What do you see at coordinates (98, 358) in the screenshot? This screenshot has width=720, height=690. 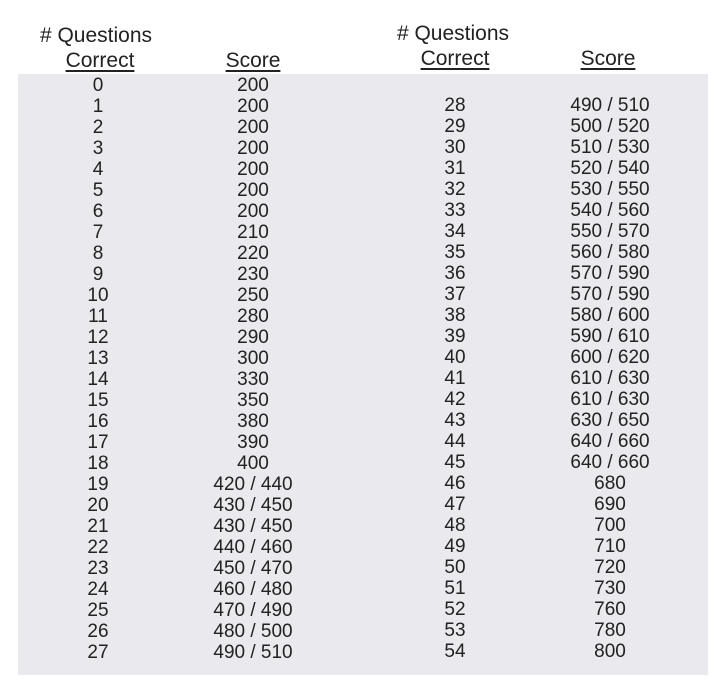 I see `questions-correct-cell: 13` at bounding box center [98, 358].